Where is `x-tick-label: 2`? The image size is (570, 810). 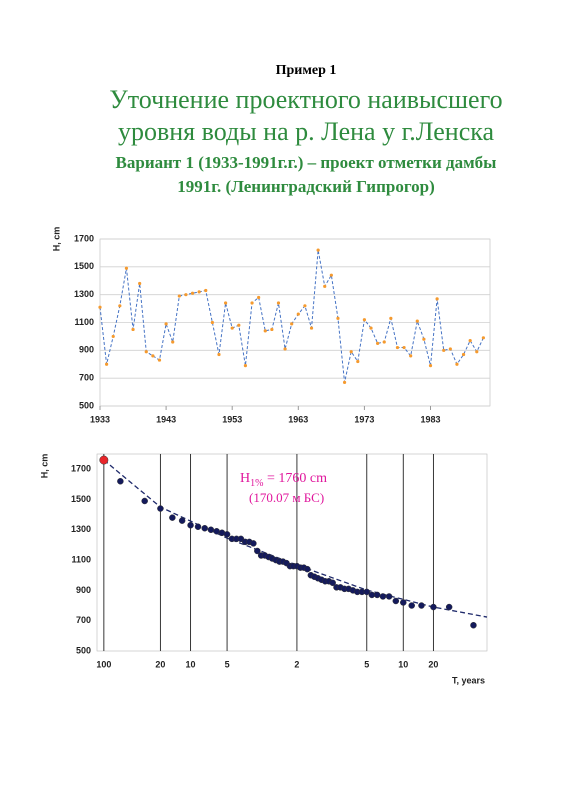
x-tick-label: 2 is located at coordinates (296, 664).